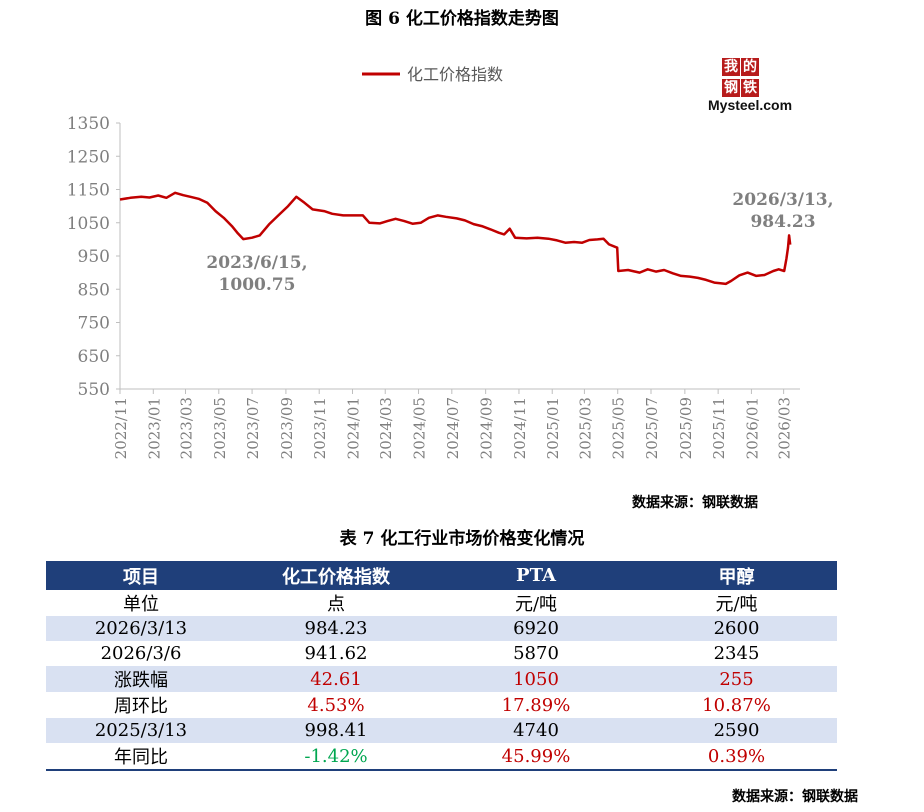  Describe the element at coordinates (320, 428) in the screenshot. I see `x-tick-label: 2023/11` at that location.